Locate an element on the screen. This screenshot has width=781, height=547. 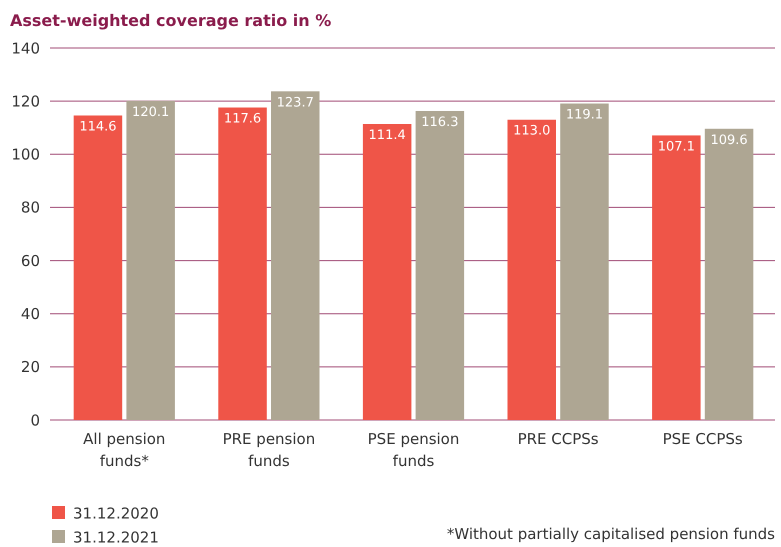
x-tick-label: PSE CCPSs is located at coordinates (702, 439).